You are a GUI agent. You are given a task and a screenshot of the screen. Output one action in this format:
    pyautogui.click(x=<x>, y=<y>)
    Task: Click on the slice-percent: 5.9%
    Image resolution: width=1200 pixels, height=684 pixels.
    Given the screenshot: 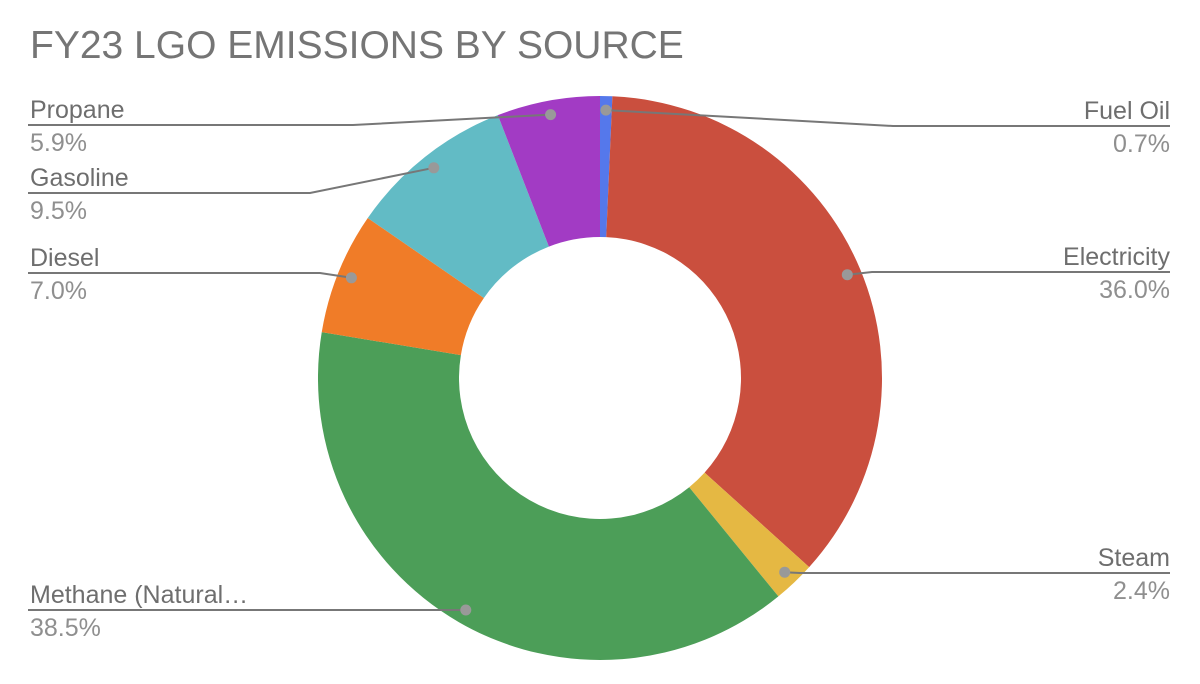 What is the action you would take?
    pyautogui.click(x=58, y=143)
    